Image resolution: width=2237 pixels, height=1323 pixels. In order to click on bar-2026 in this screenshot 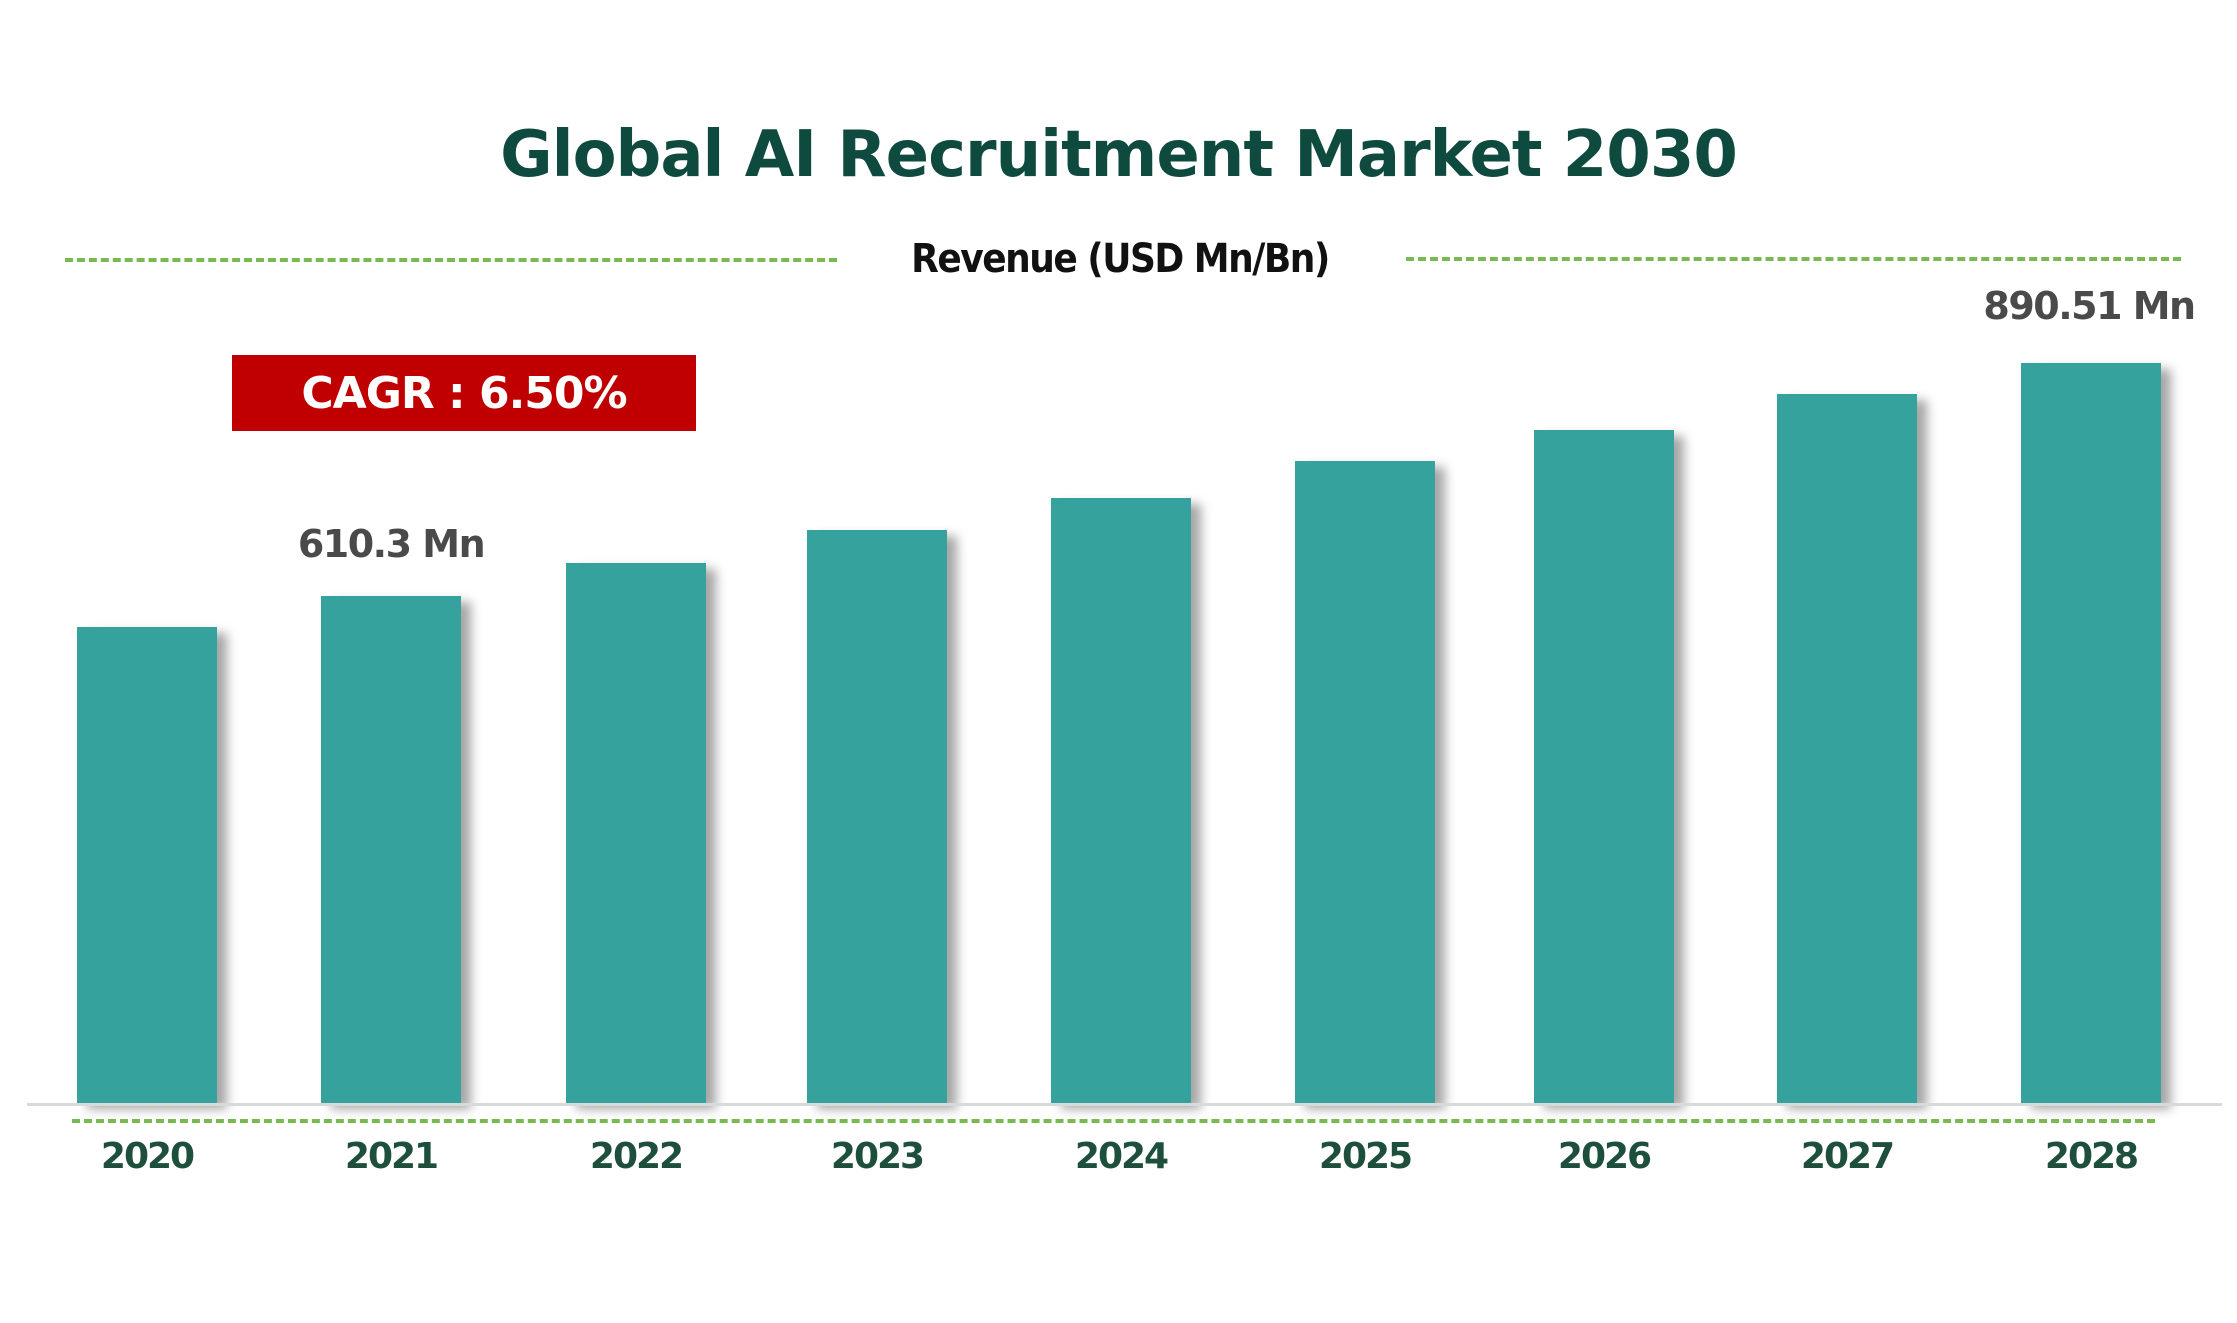, I will do `click(1604, 766)`.